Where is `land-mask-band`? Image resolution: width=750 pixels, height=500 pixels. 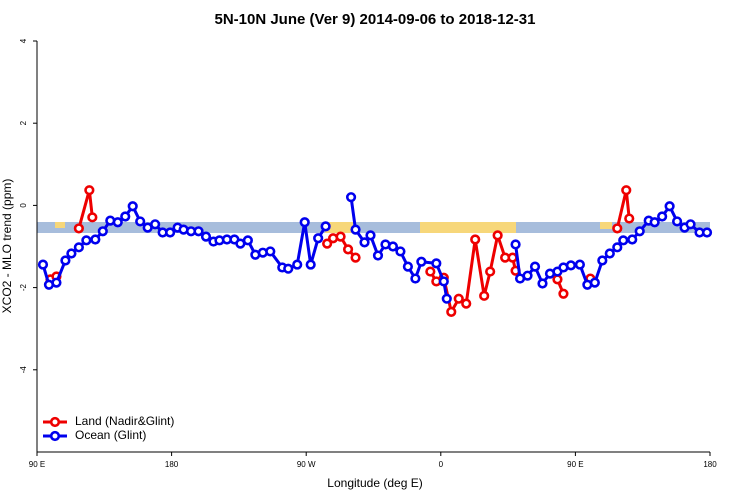
land-mask-band is located at coordinates (373, 227).